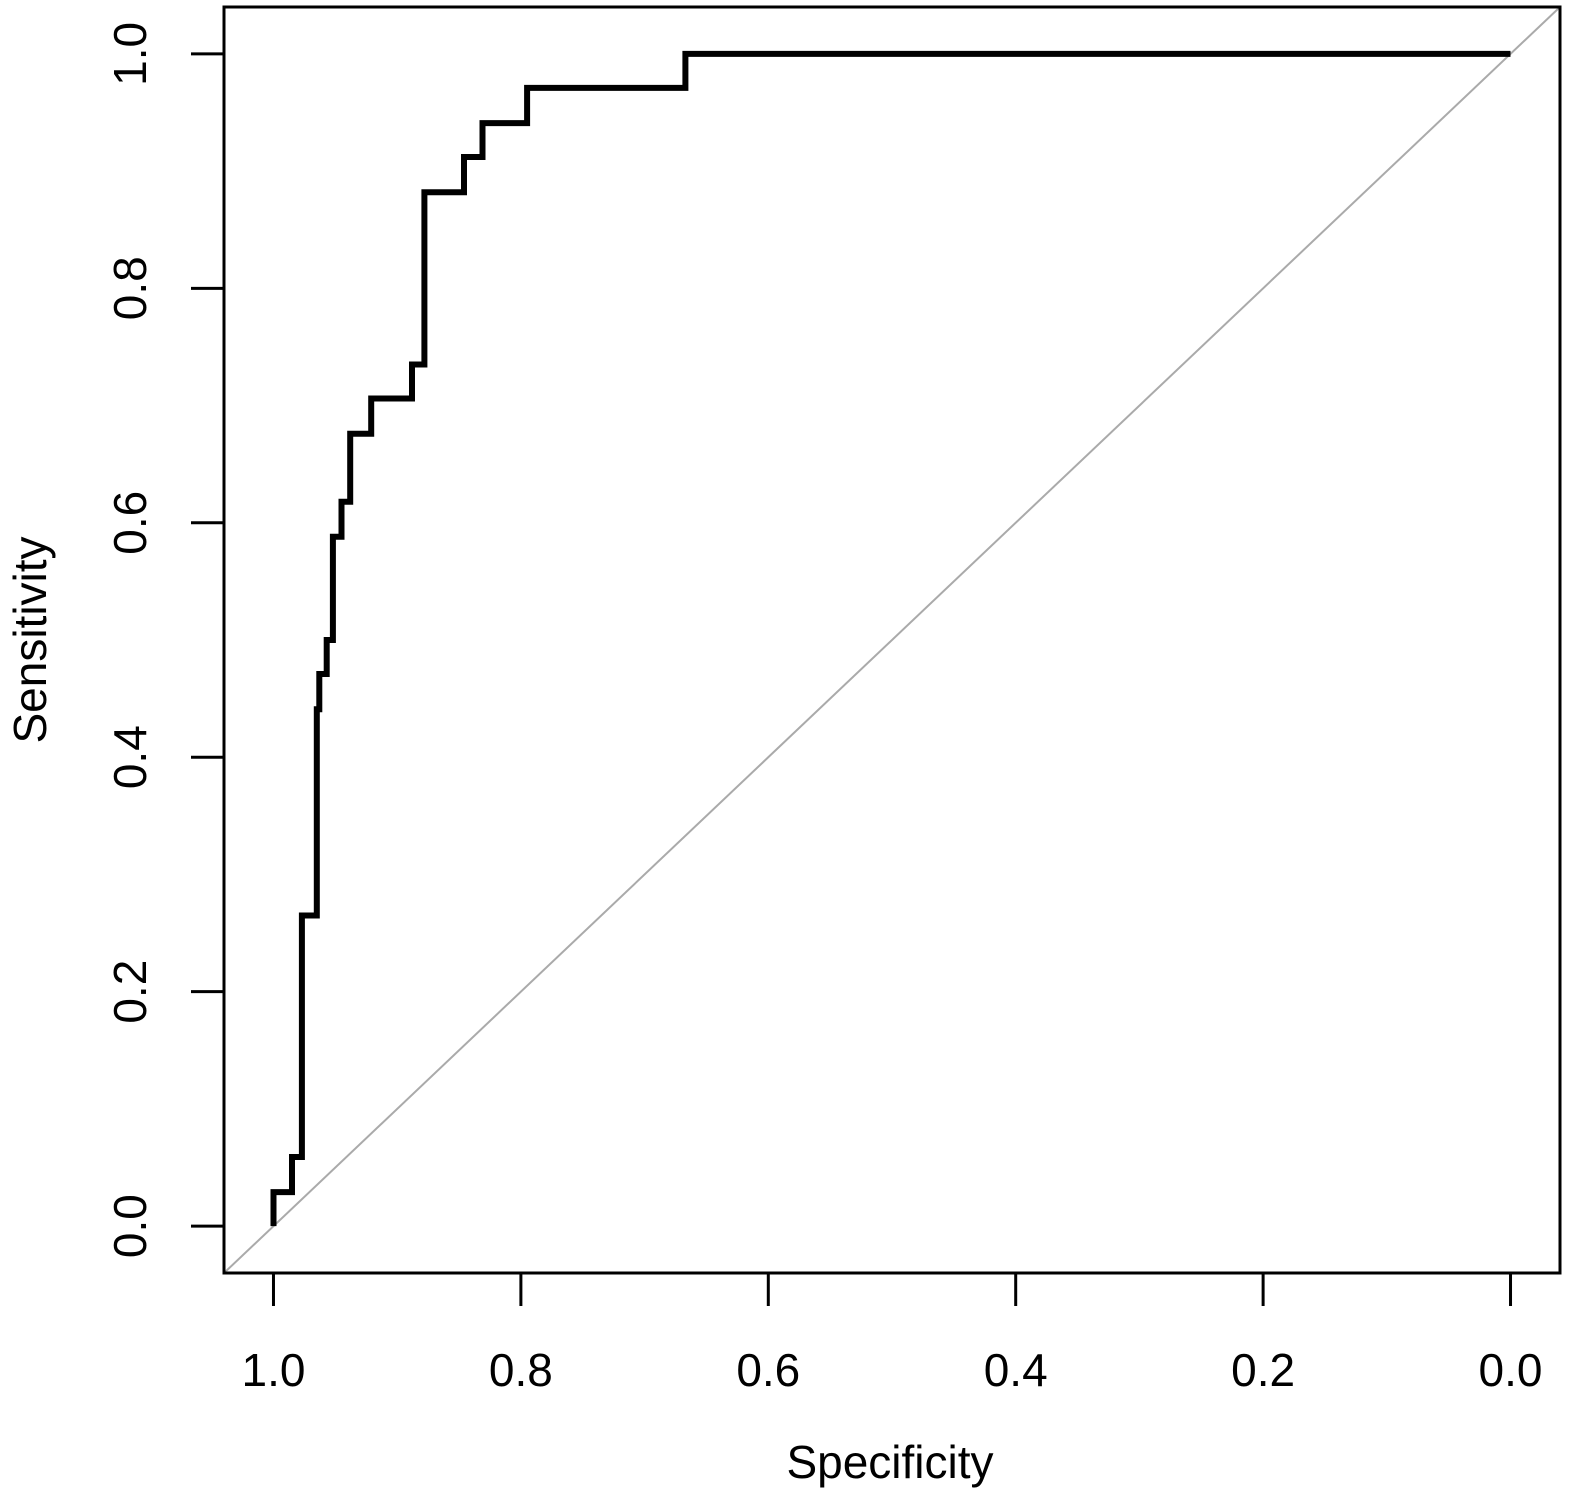  Describe the element at coordinates (130, 54) in the screenshot. I see `y-tick-label: 1.0` at that location.